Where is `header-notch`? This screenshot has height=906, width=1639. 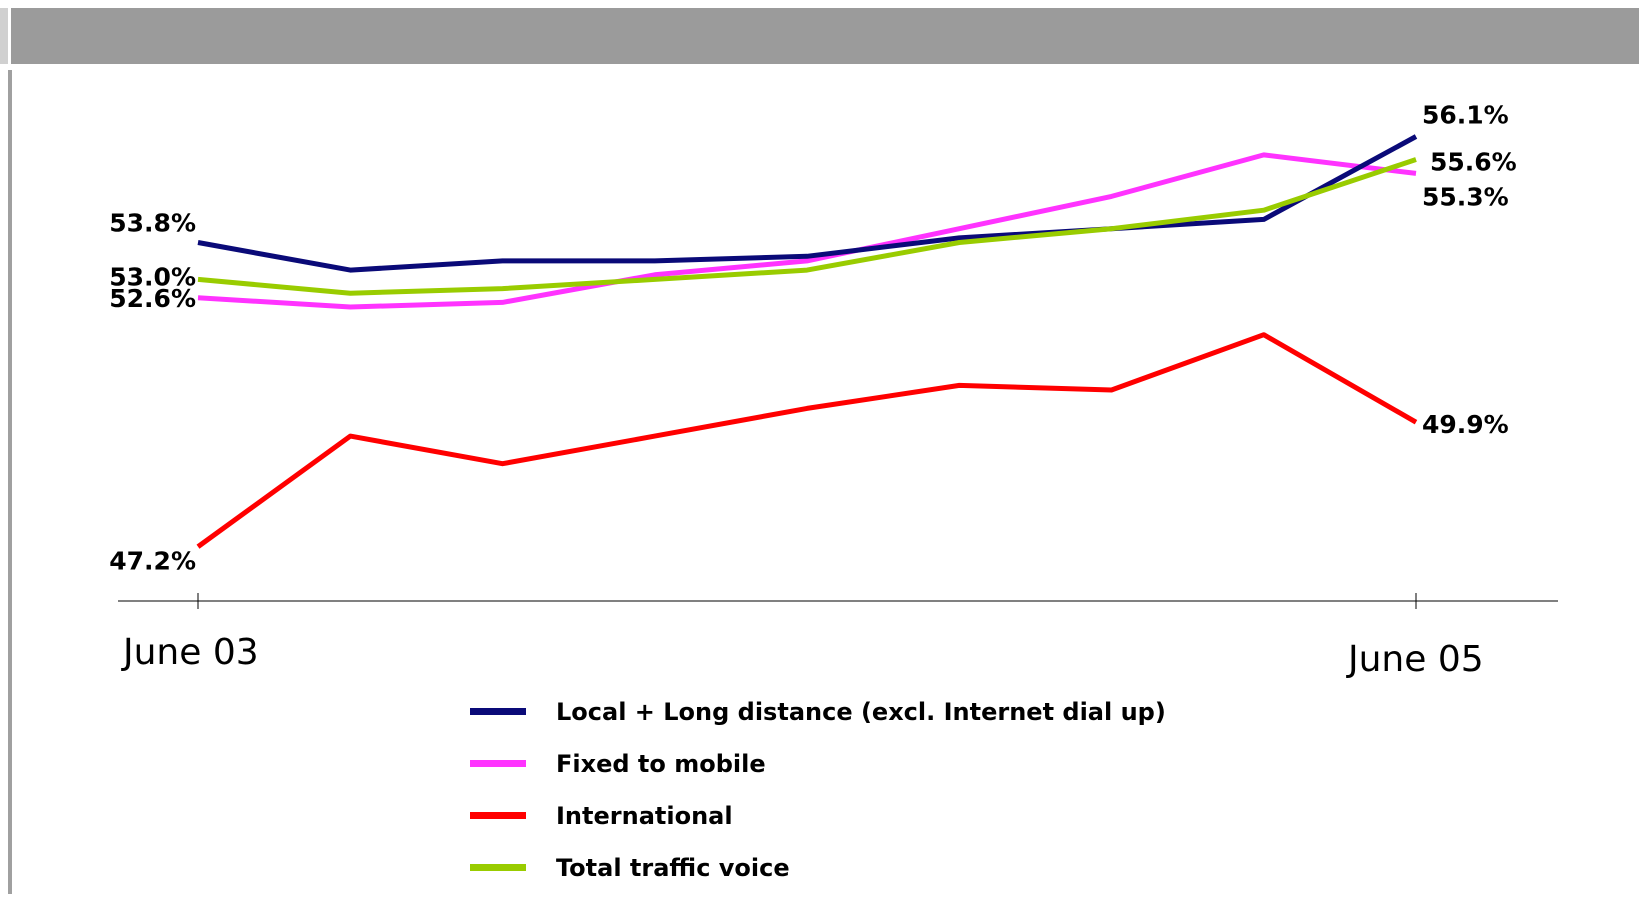
header-notch is located at coordinates (4, 36).